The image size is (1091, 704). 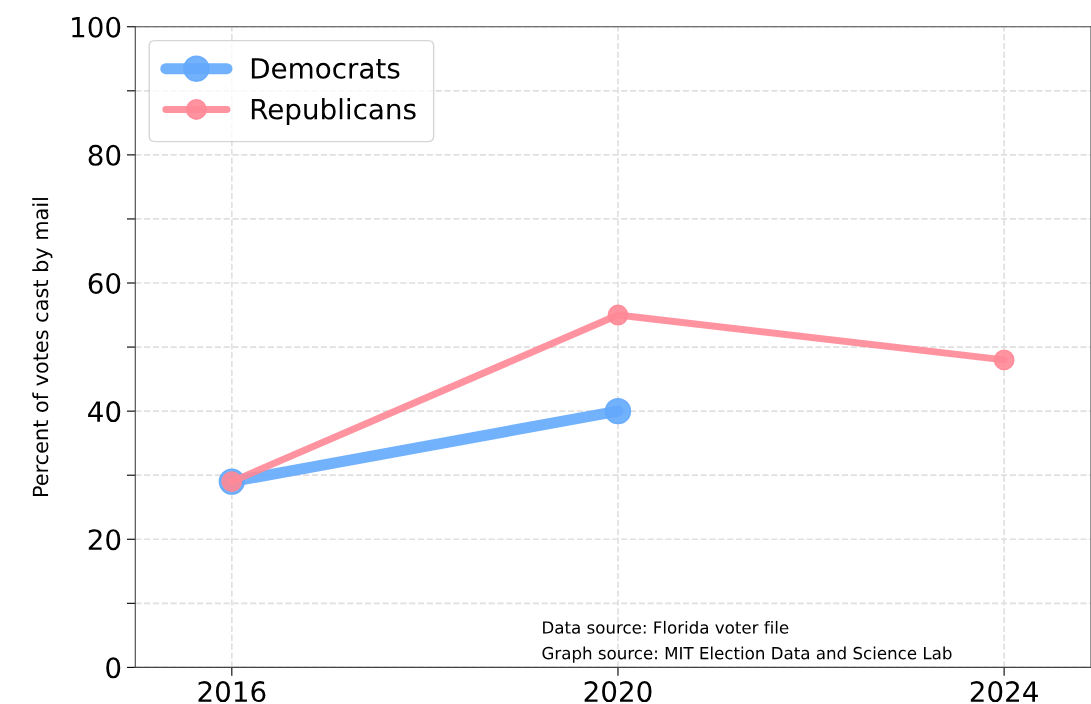 What do you see at coordinates (104, 412) in the screenshot?
I see `y-tick-label: 40` at bounding box center [104, 412].